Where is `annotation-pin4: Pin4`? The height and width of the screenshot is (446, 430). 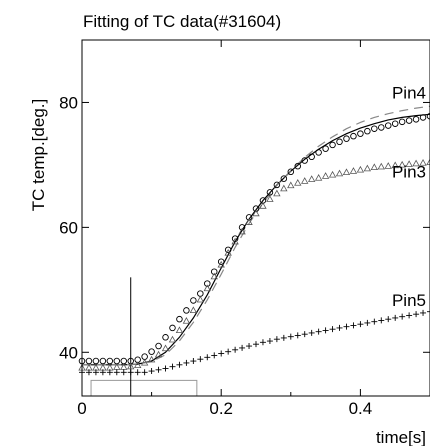
annotation-pin4: Pin4 is located at coordinates (409, 93).